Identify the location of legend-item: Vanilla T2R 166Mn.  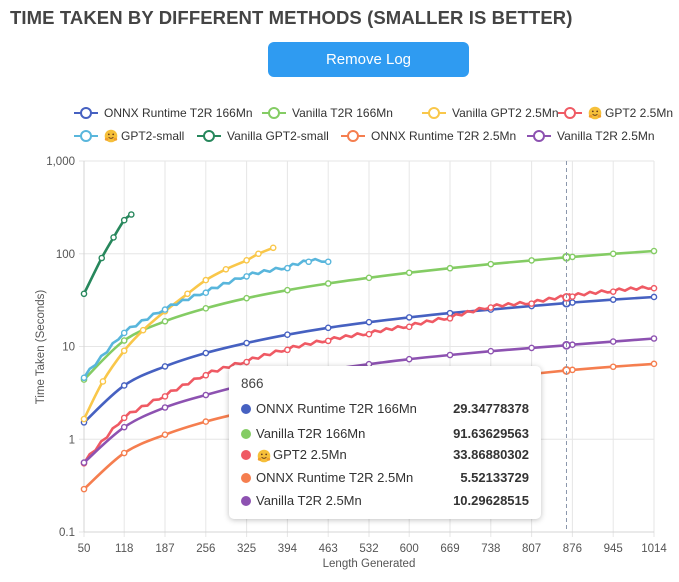
(327, 113).